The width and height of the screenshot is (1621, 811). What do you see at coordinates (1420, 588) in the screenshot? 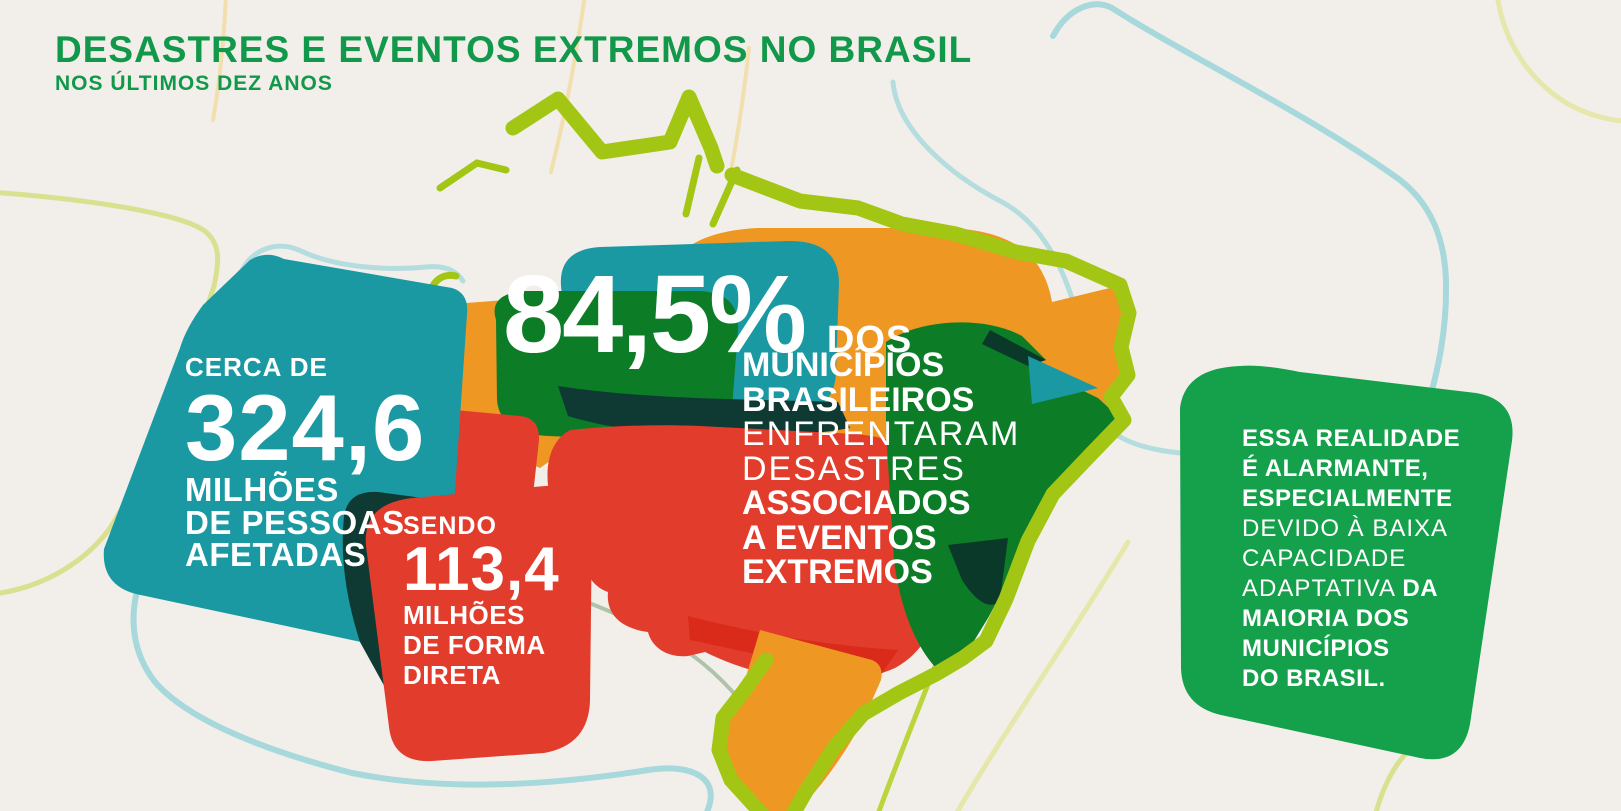
I see `callout-line-6-bold: DA` at bounding box center [1420, 588].